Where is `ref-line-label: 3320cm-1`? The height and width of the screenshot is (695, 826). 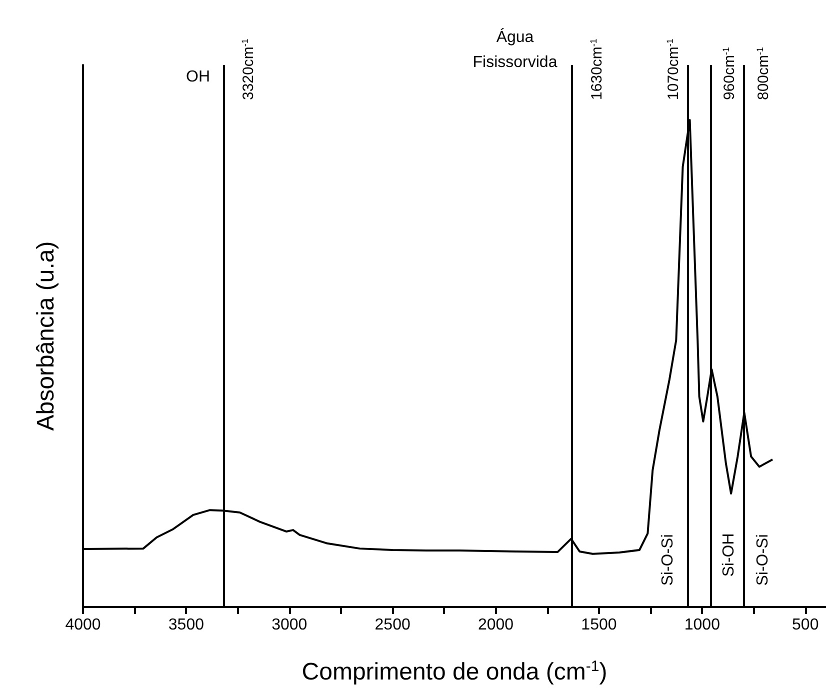 ref-line-label: 3320cm-1 is located at coordinates (248, 69).